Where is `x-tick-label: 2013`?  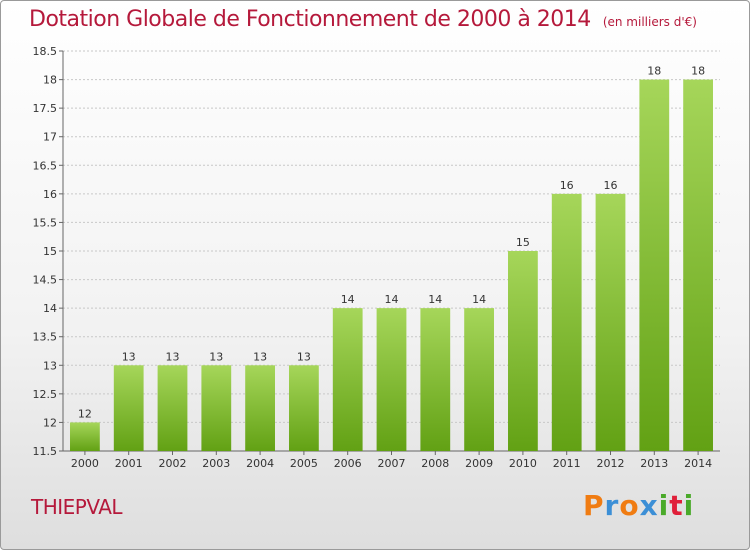
x-tick-label: 2013 is located at coordinates (654, 463).